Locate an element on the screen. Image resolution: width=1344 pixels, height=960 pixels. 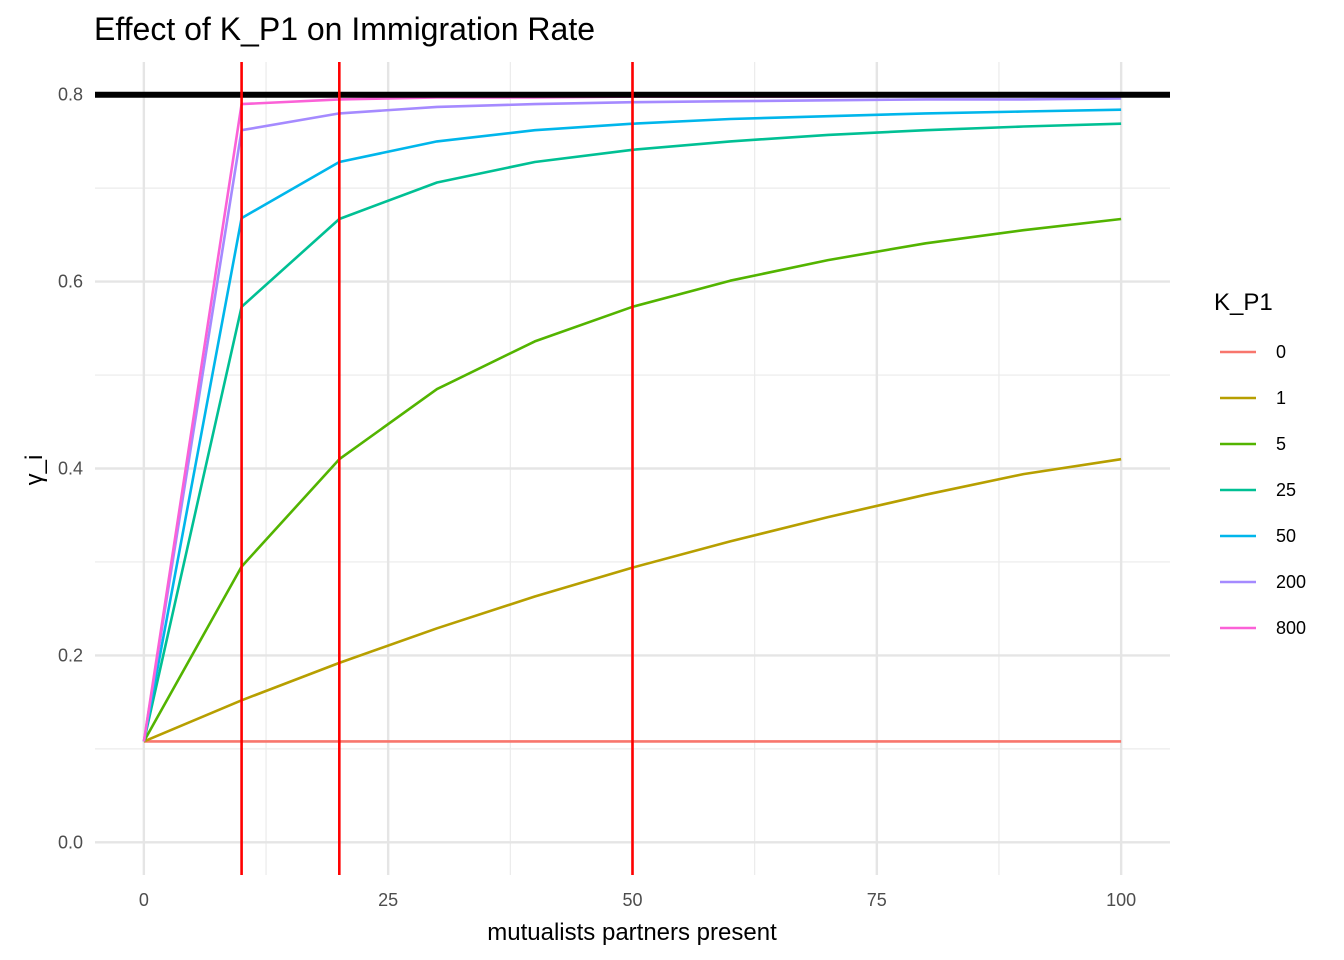
x-axis-ticks: 0 25 50 75 100 is located at coordinates (637, 900).